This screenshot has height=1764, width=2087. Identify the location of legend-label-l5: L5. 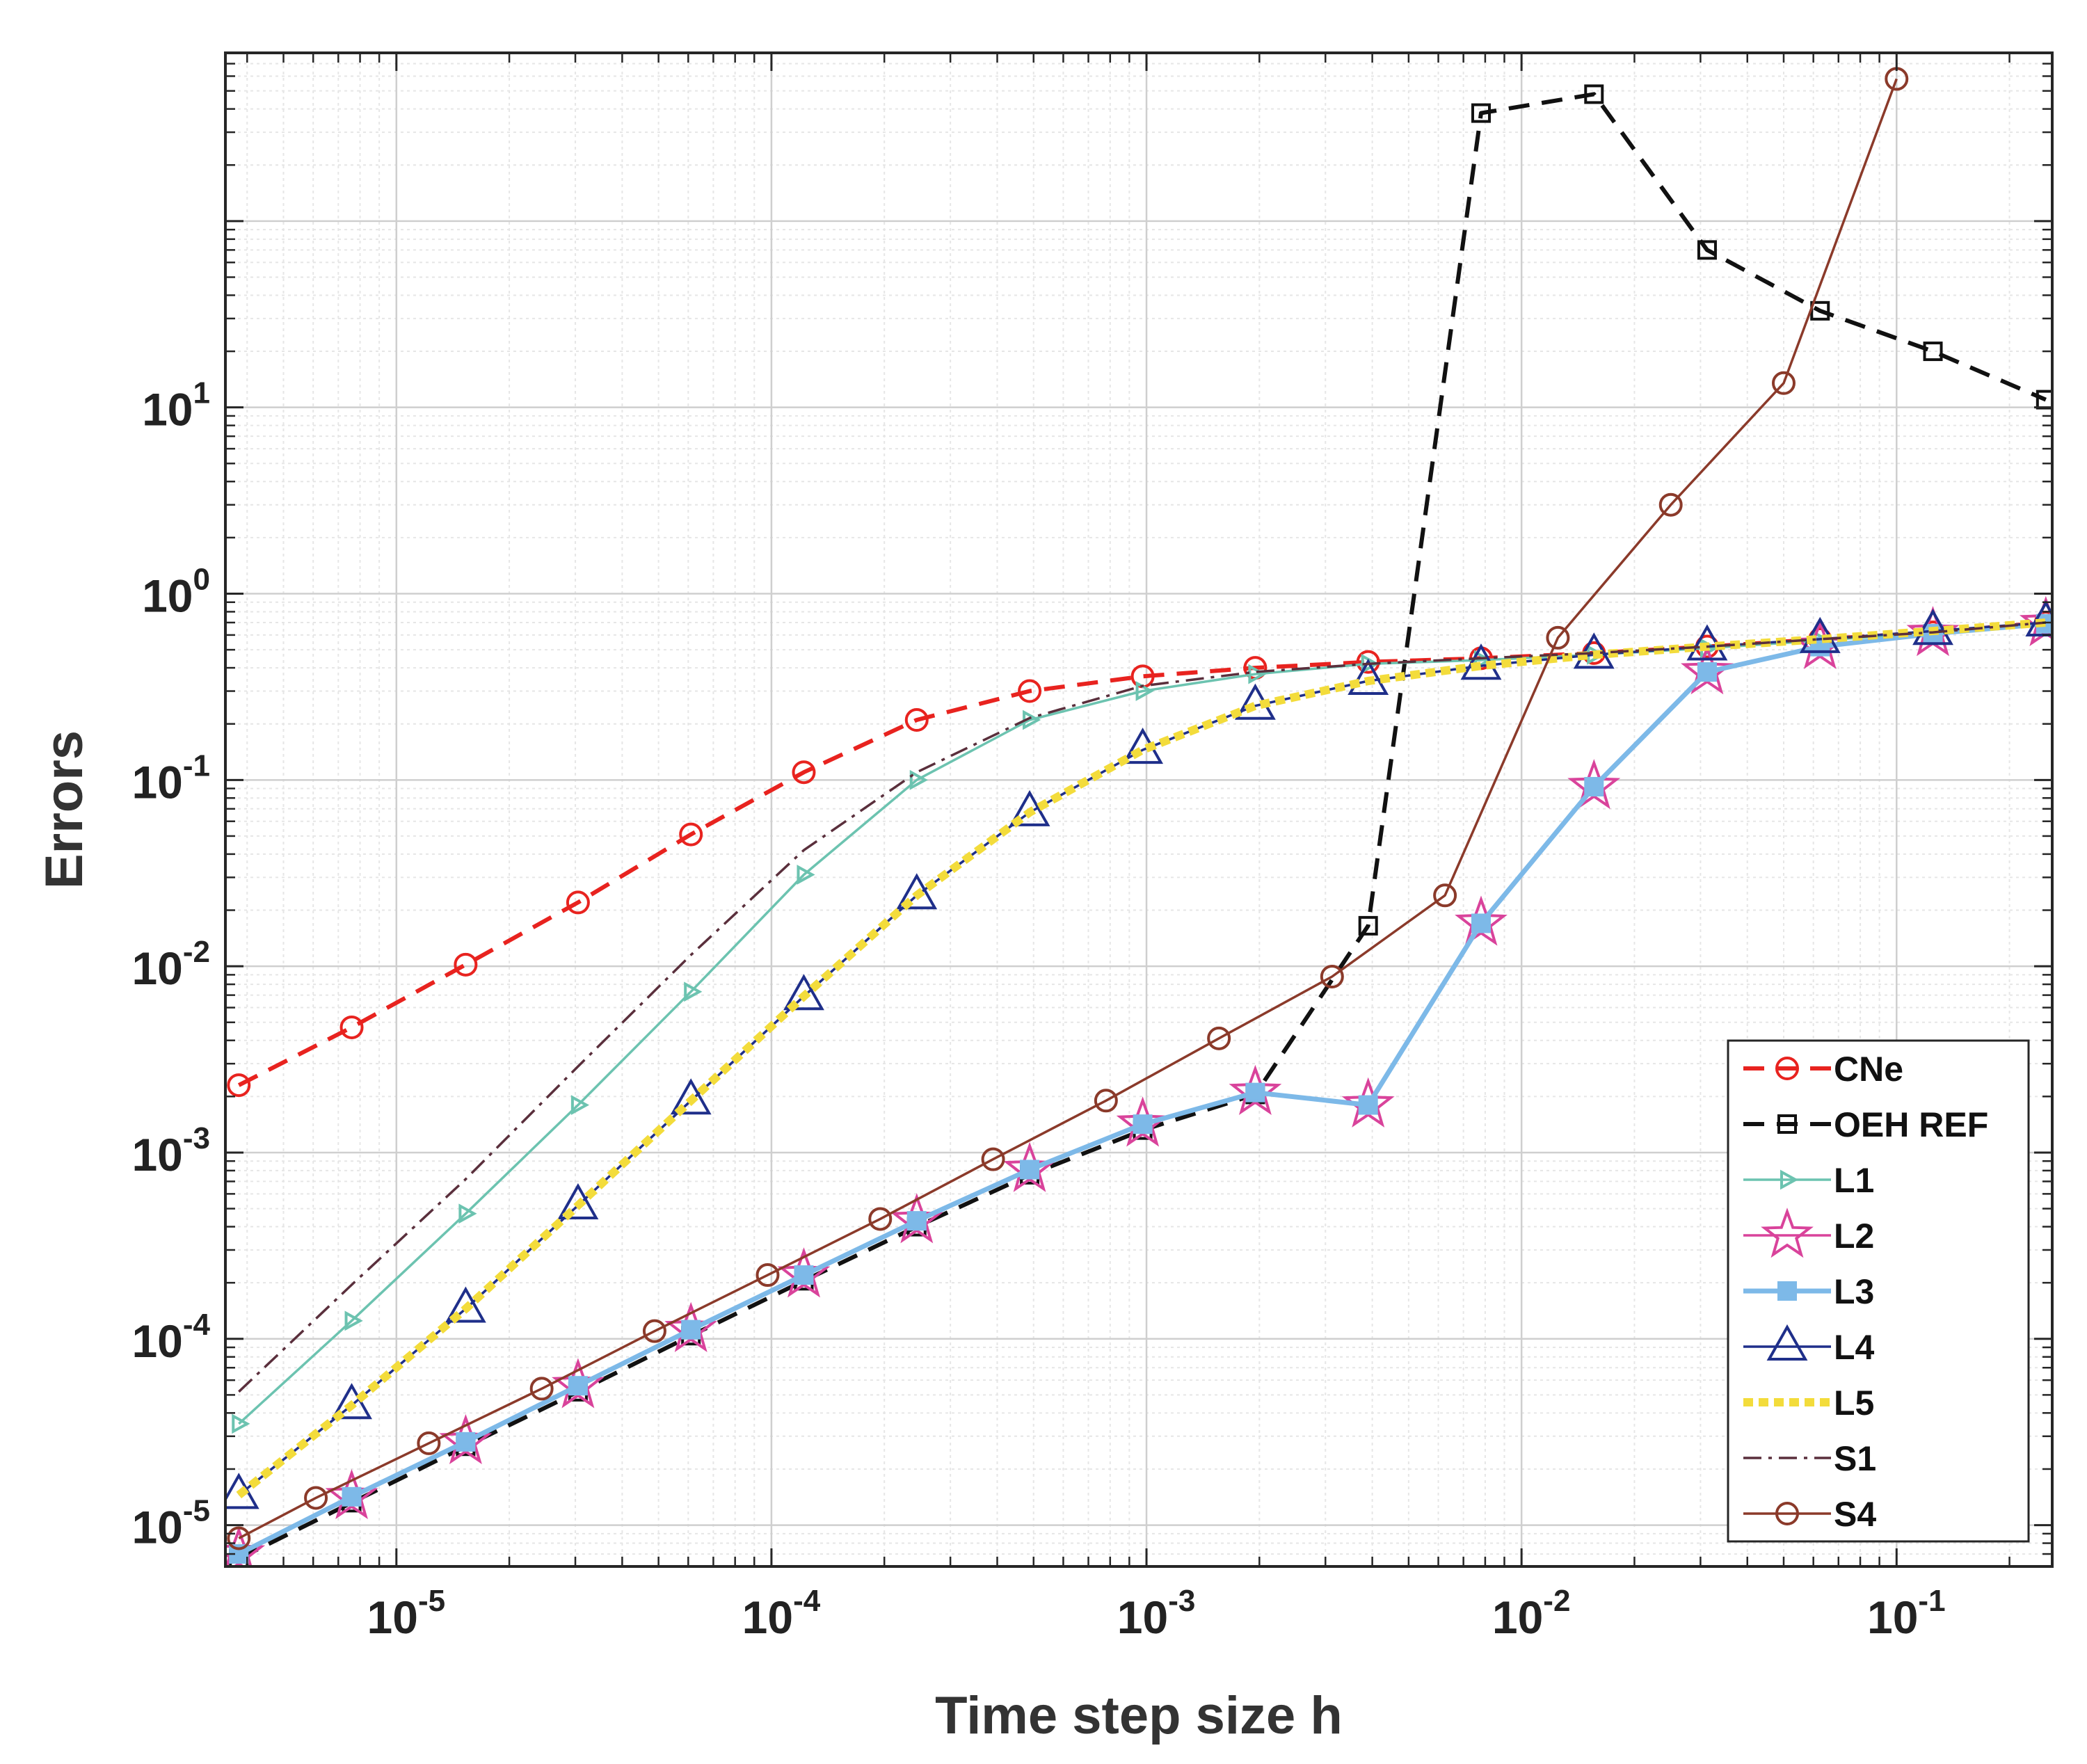
(1854, 1403).